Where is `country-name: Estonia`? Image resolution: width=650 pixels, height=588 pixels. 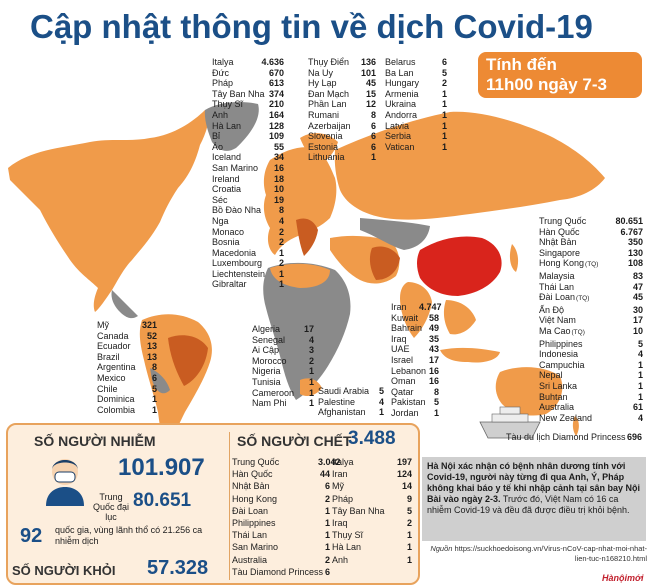 country-name: Estonia is located at coordinates (323, 146).